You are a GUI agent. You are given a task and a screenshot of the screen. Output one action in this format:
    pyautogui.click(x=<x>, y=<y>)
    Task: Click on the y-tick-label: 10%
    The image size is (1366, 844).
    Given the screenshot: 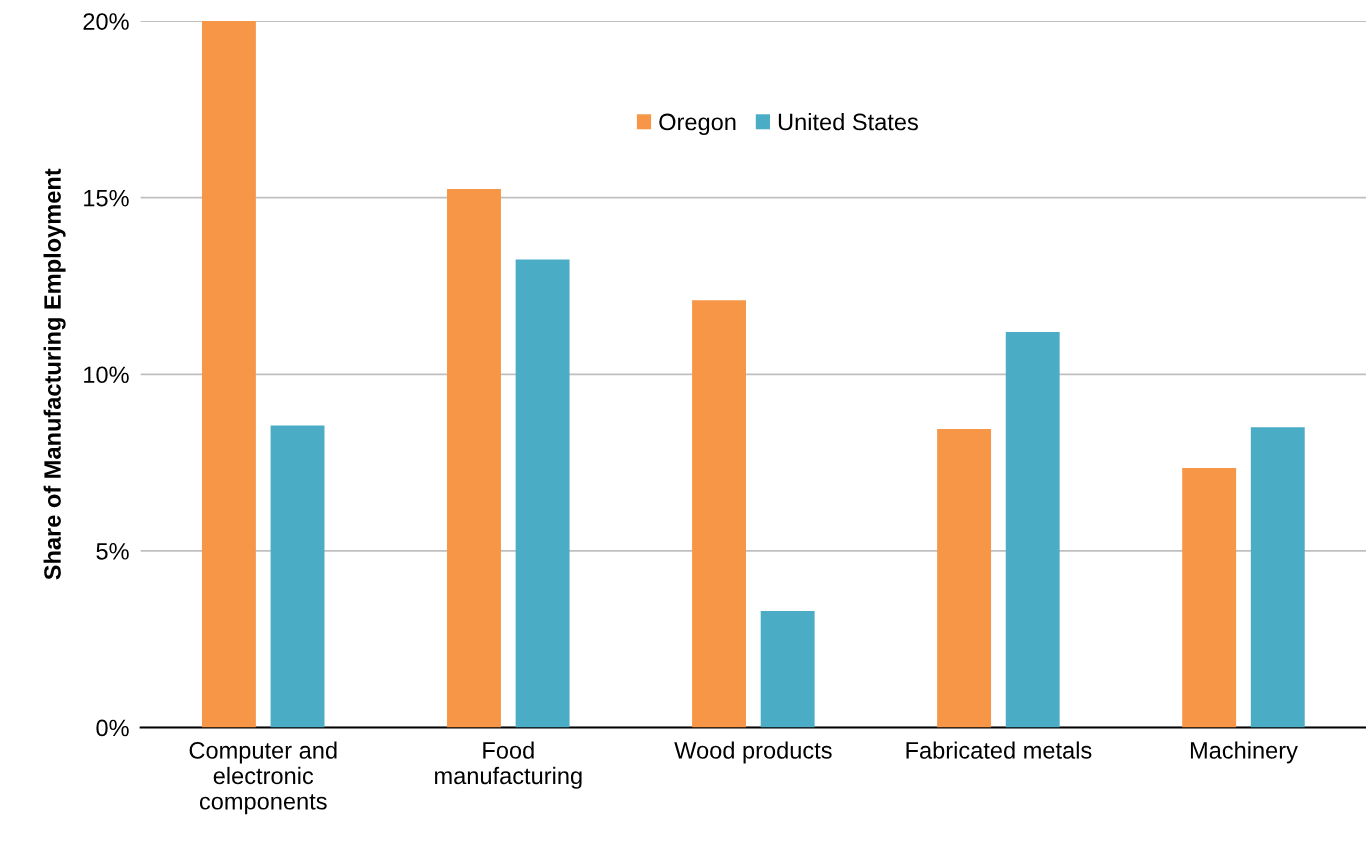 What is the action you would take?
    pyautogui.click(x=106, y=375)
    